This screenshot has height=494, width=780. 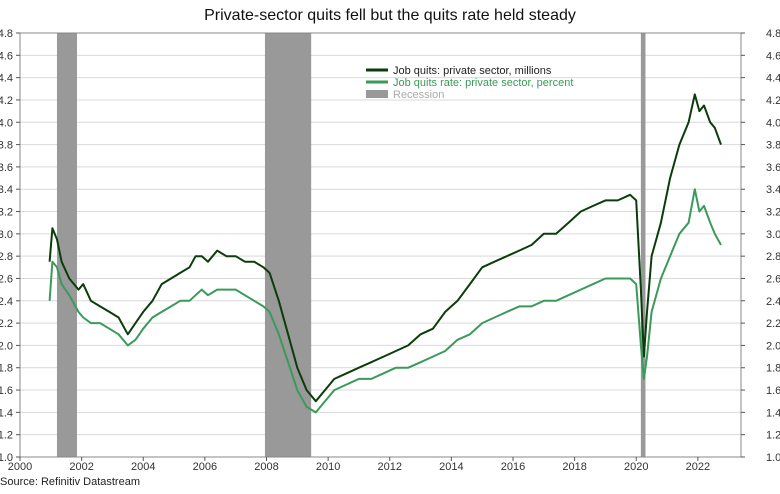 I want to click on x-tick-label: 2006, so click(x=205, y=467).